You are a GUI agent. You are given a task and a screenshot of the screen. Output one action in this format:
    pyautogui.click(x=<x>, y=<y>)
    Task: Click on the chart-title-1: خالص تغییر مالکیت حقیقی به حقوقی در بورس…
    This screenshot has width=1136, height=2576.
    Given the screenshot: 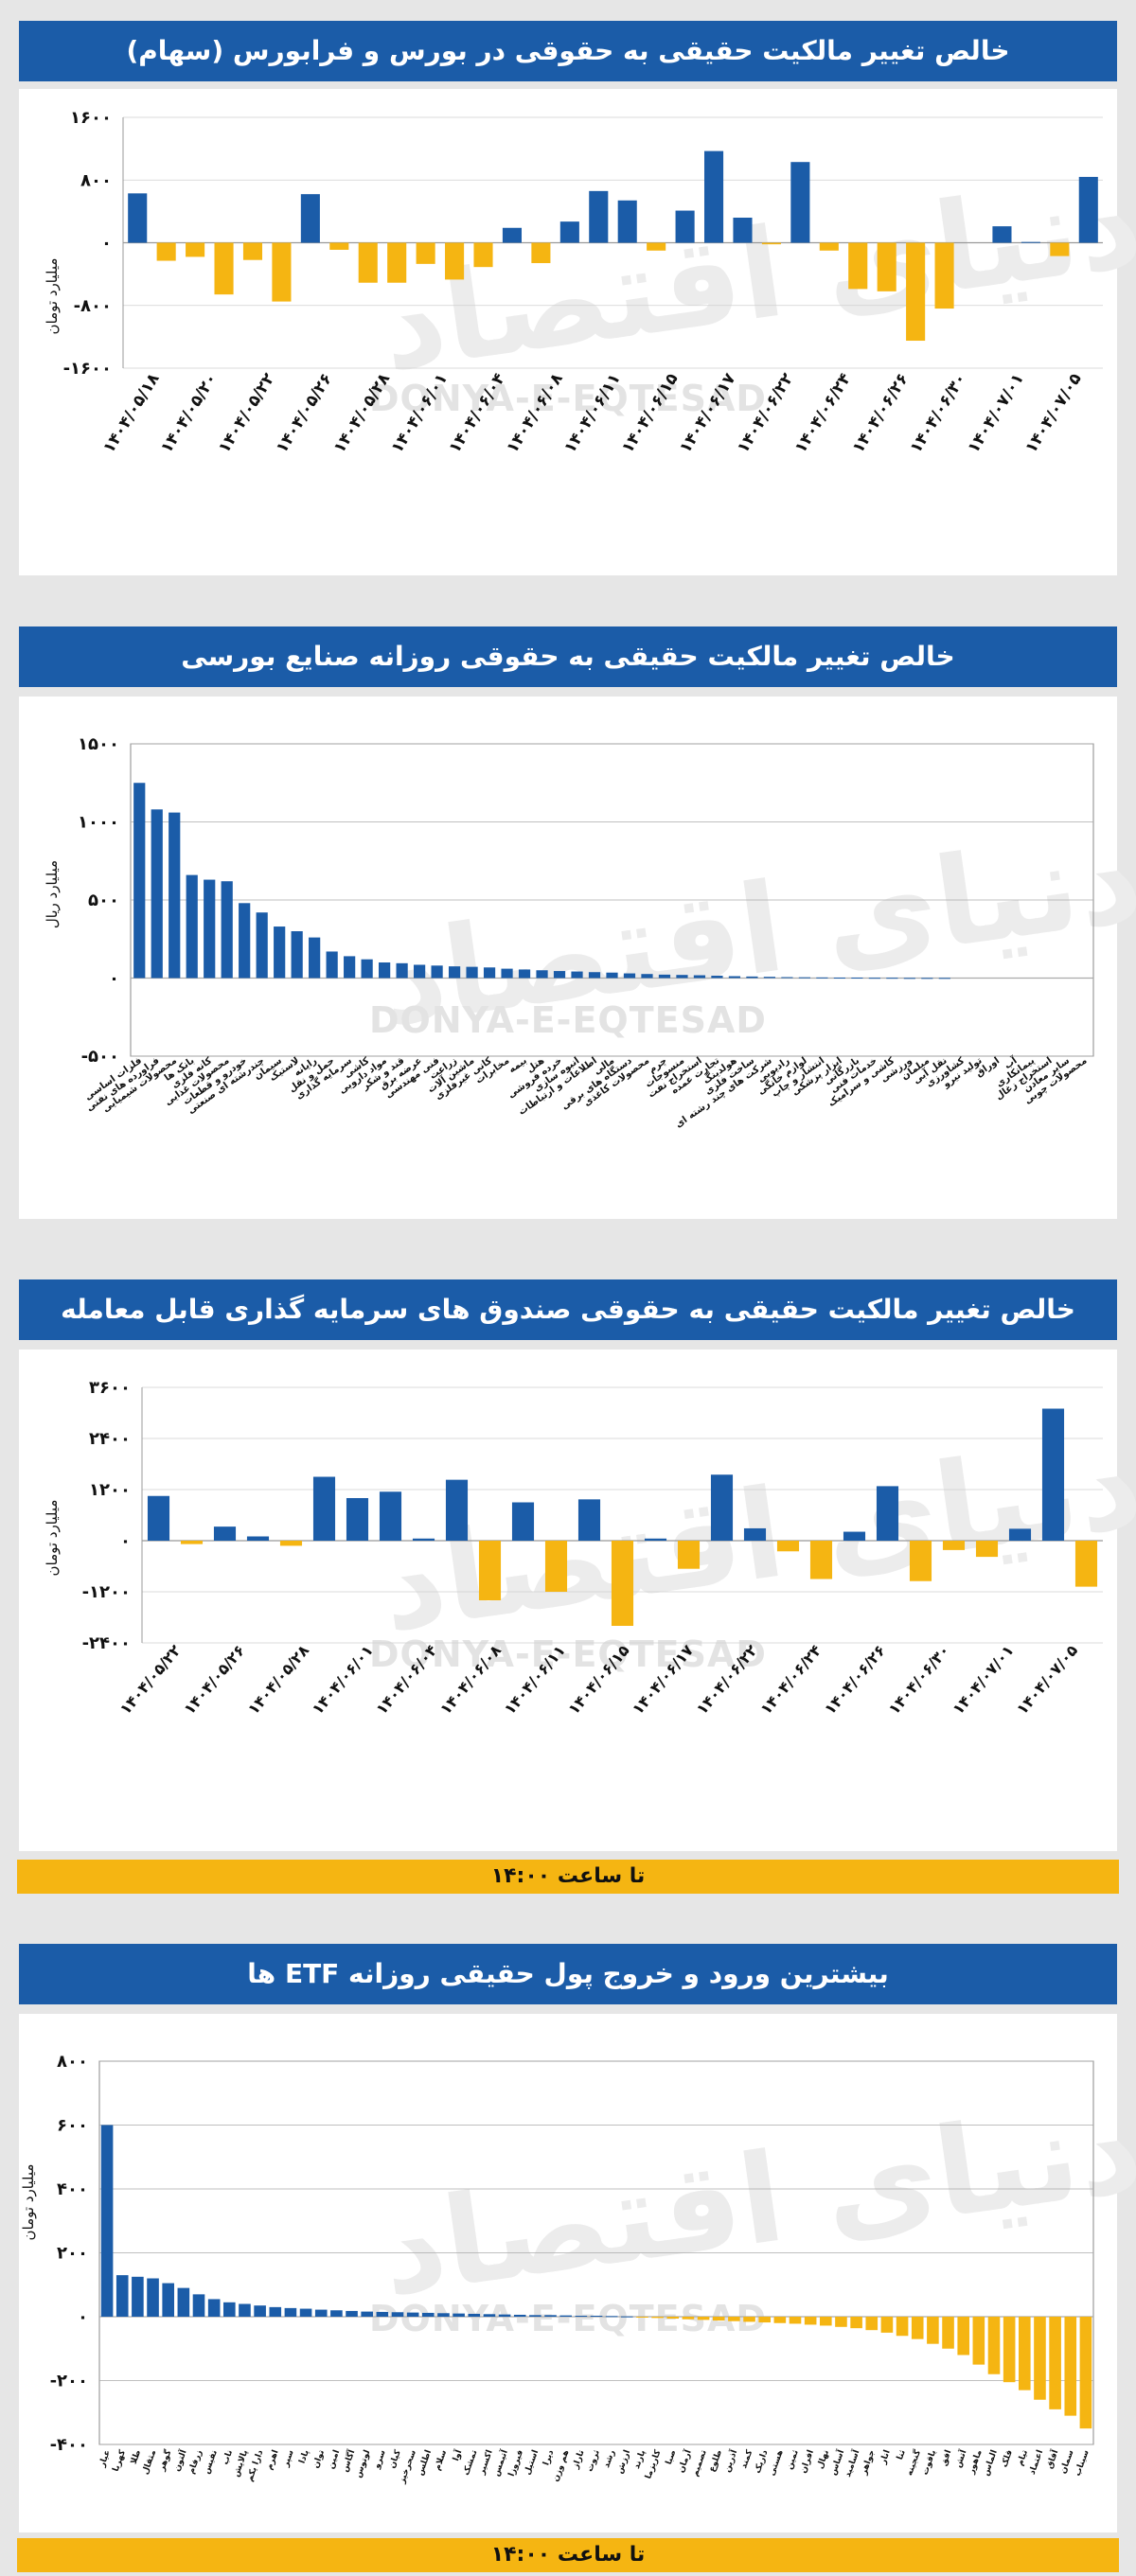 What is the action you would take?
    pyautogui.click(x=568, y=51)
    